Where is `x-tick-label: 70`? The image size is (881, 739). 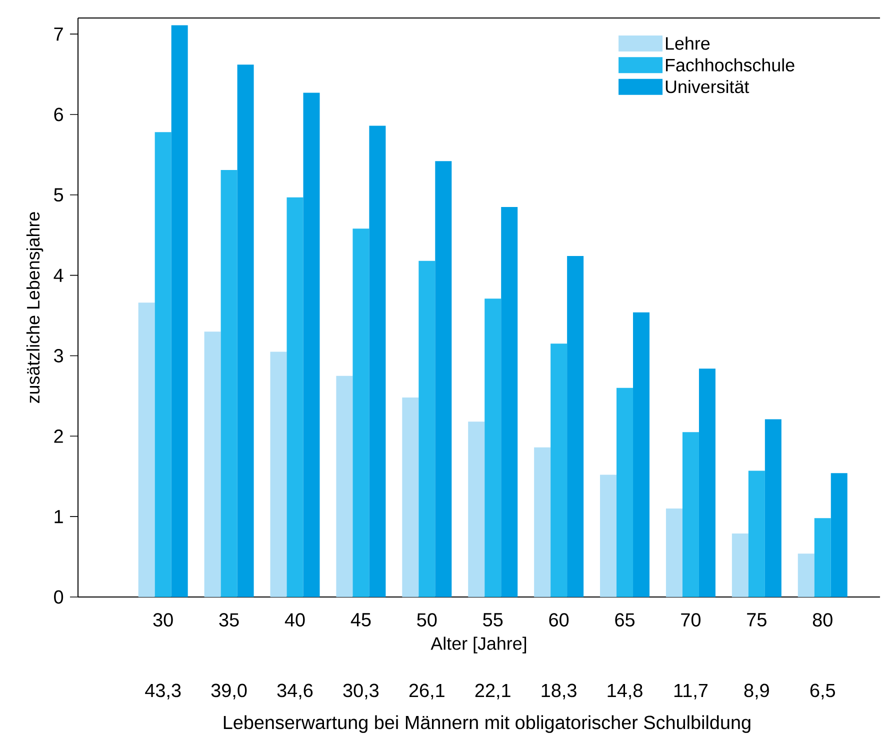
x-tick-label: 70 is located at coordinates (690, 620).